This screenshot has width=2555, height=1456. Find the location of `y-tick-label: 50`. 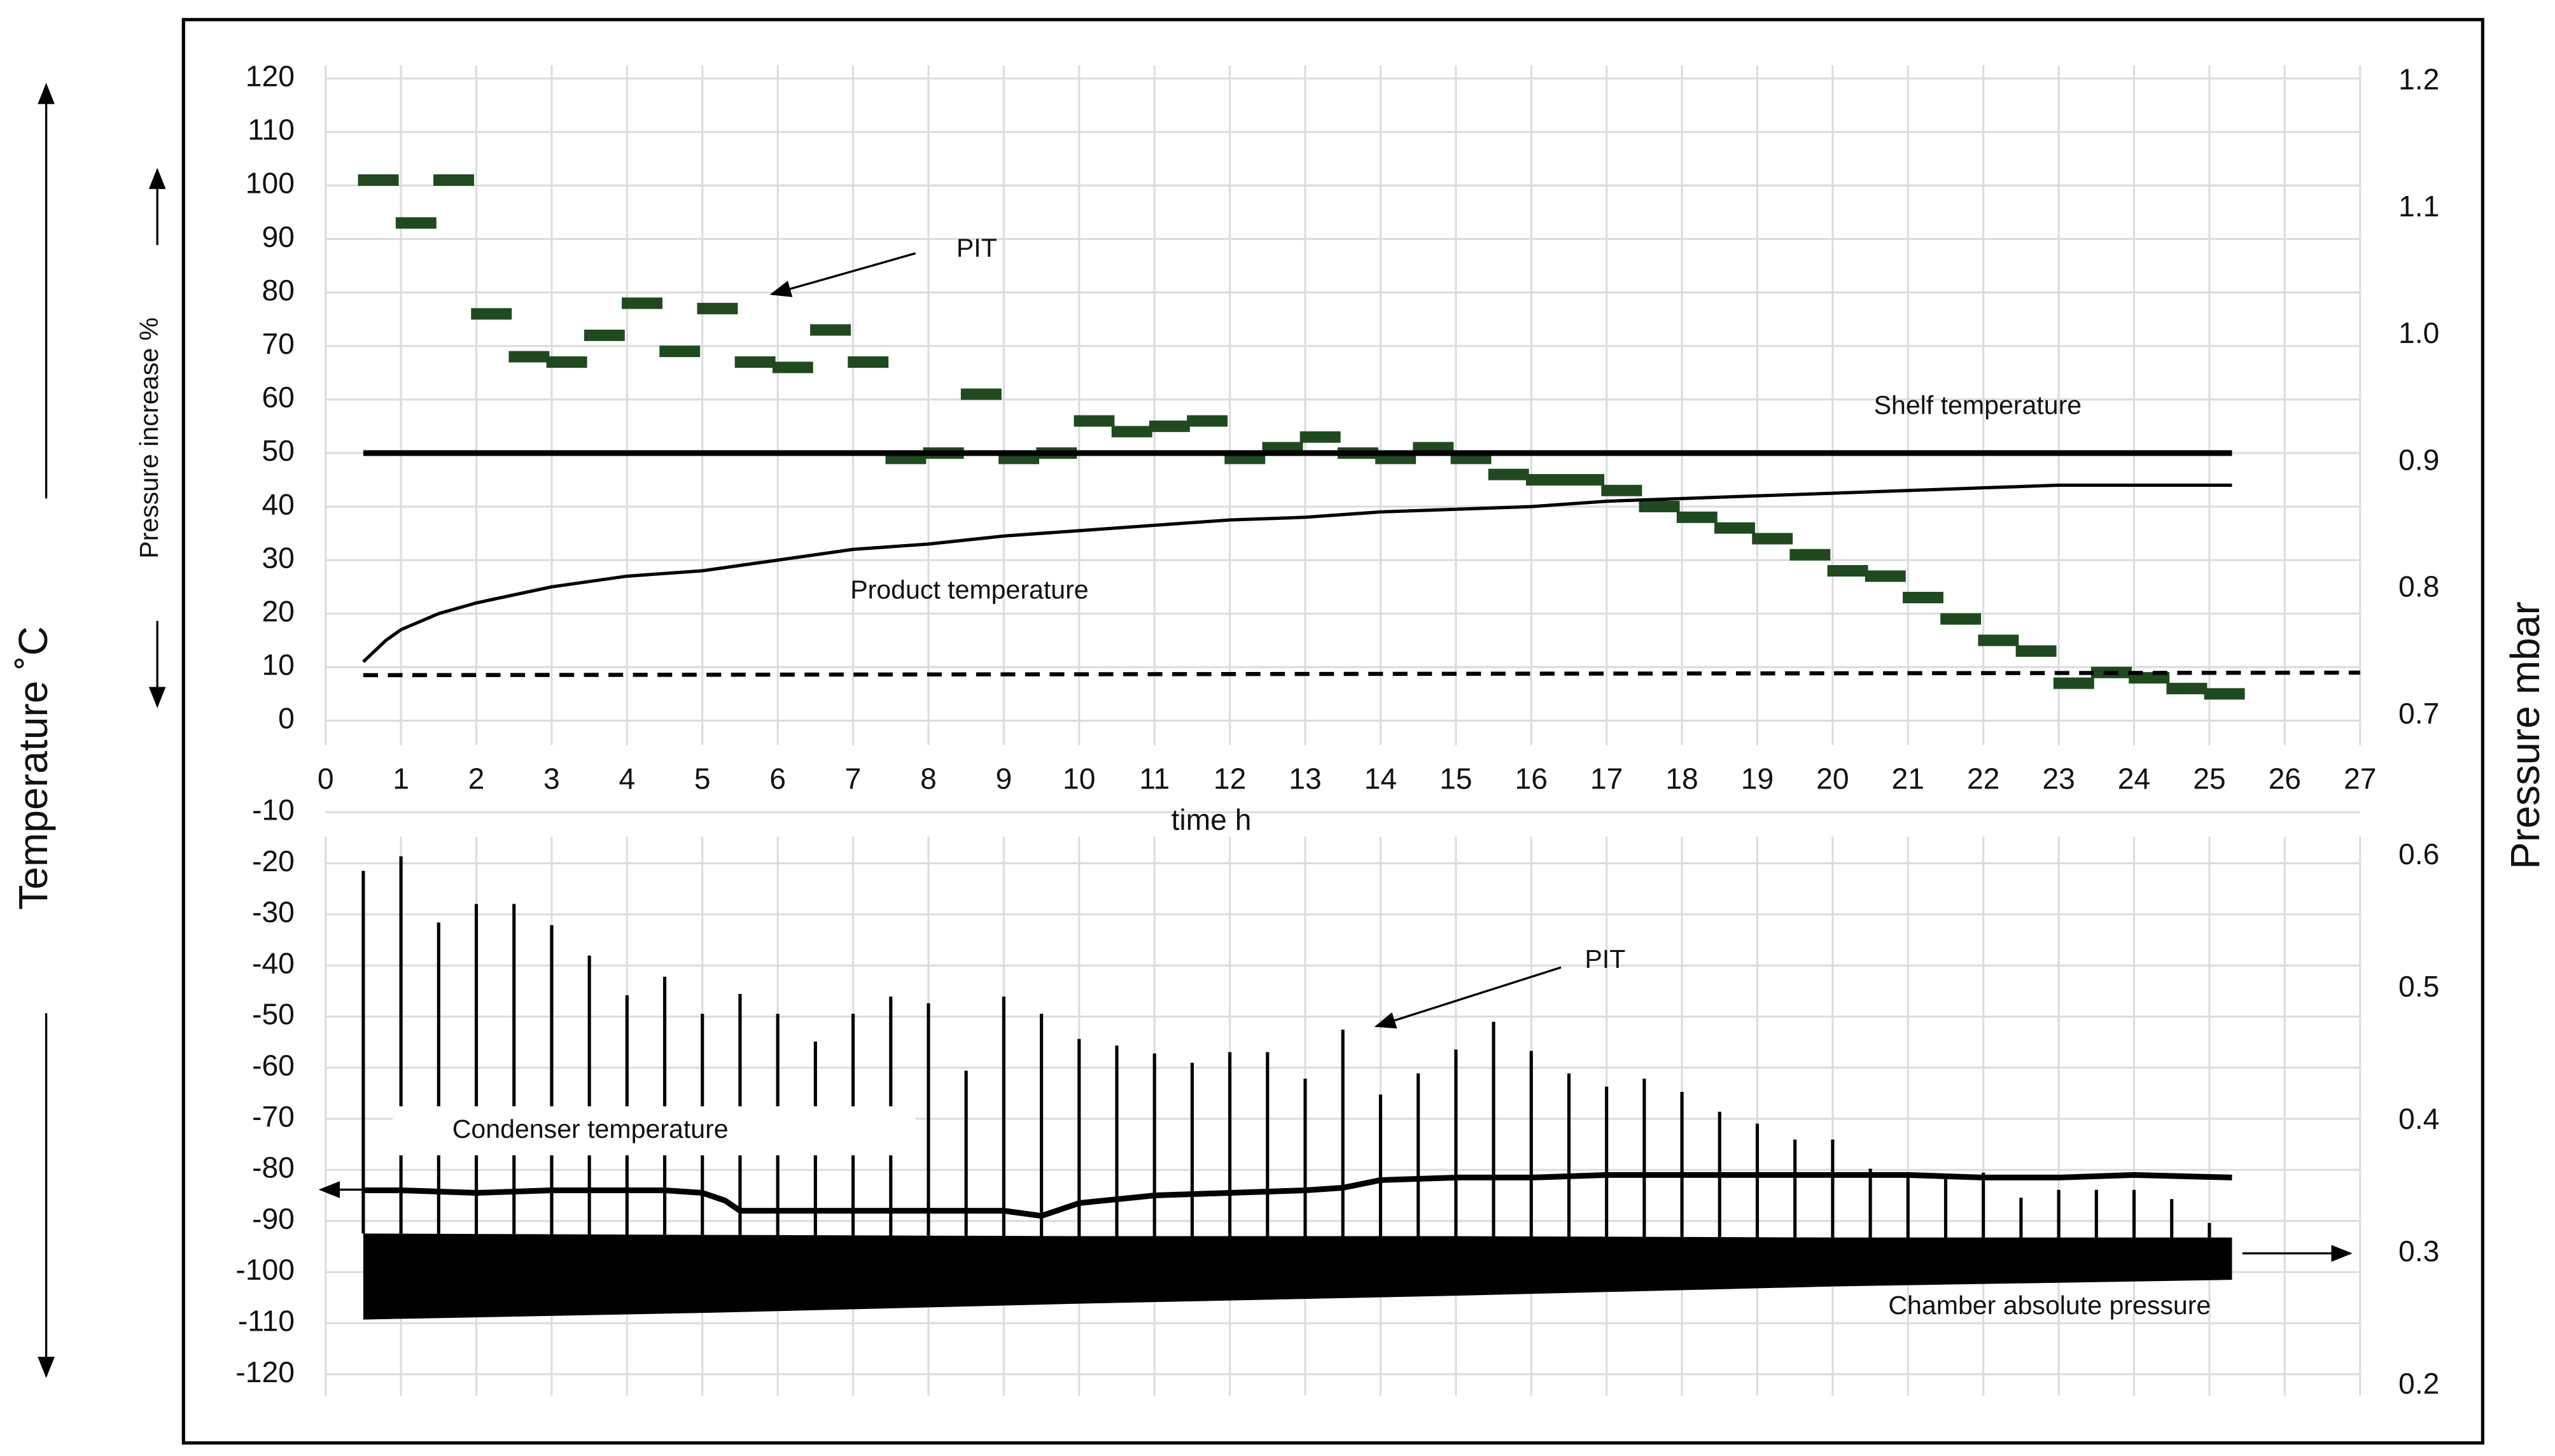

y-tick-label: 50 is located at coordinates (278, 450).